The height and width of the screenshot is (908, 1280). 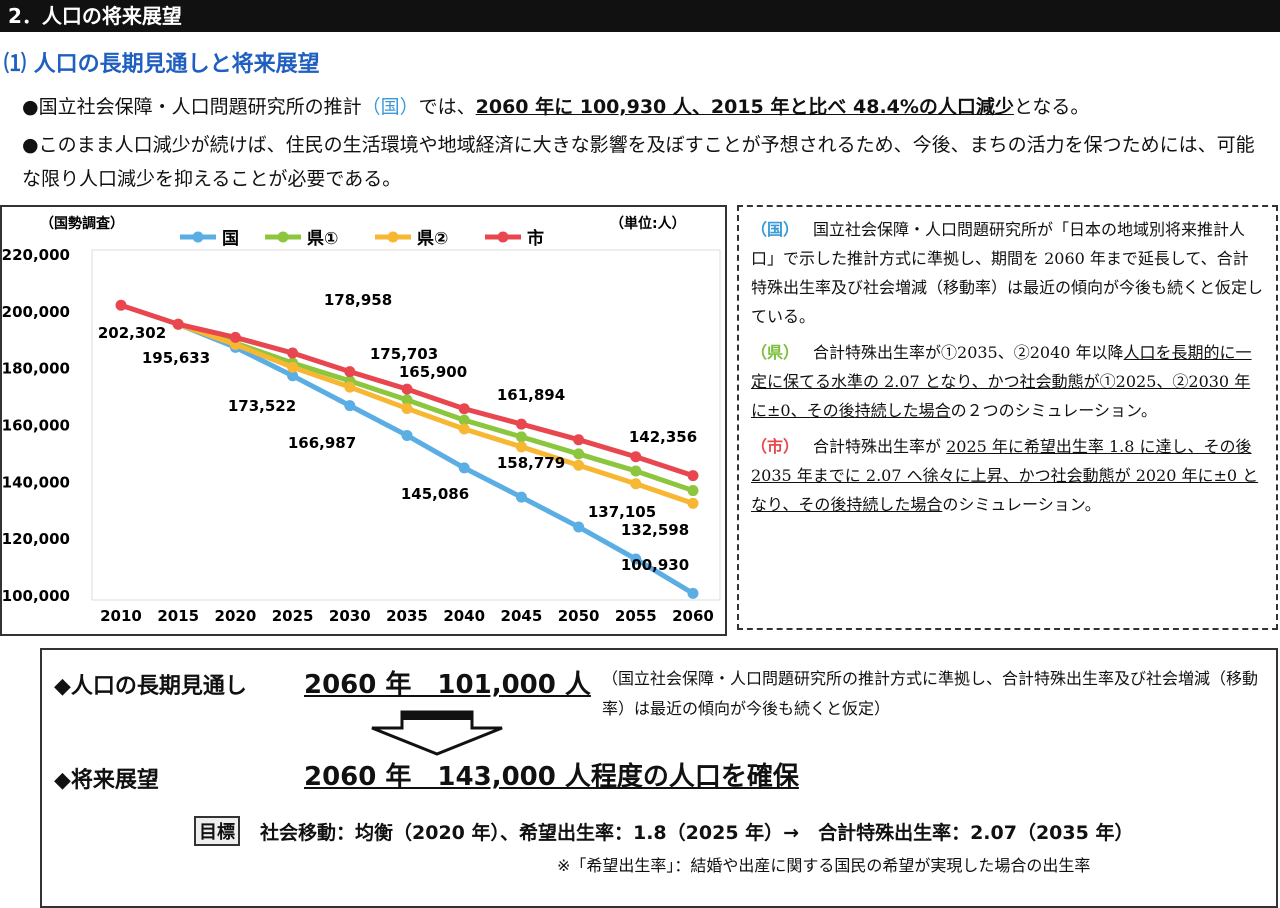 I want to click on x-tick-label: 2040, so click(x=464, y=616).